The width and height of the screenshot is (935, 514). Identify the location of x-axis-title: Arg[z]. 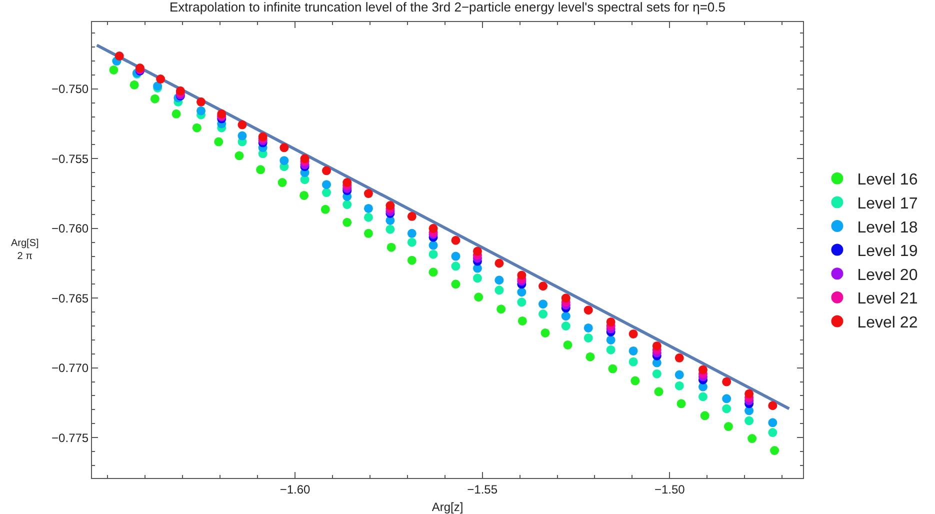
(448, 507).